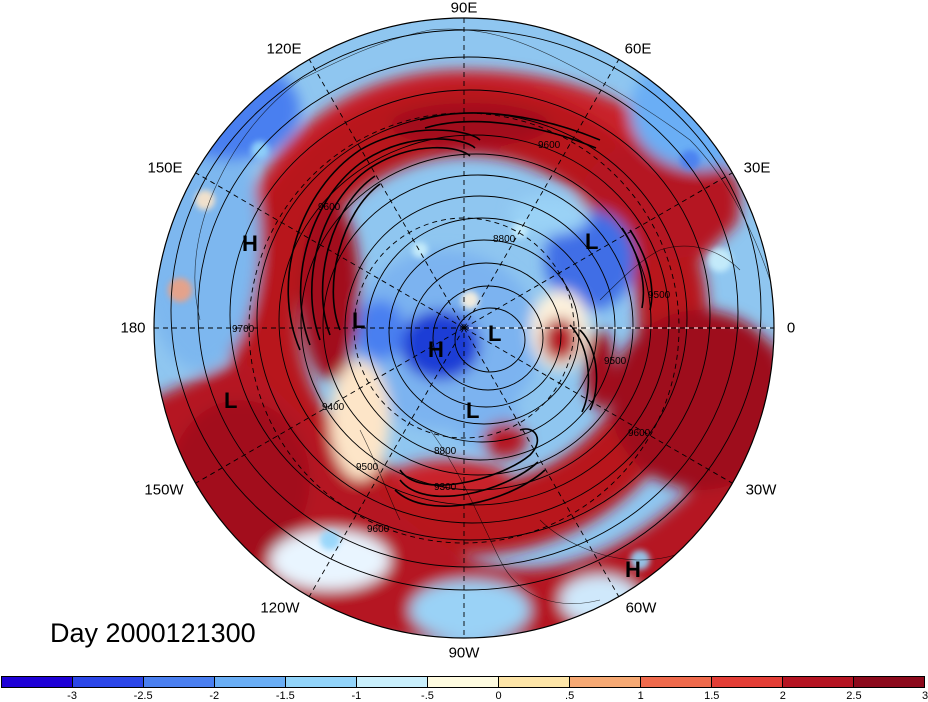 This screenshot has width=928, height=702. I want to click on lon-label-60w: 60W, so click(641, 608).